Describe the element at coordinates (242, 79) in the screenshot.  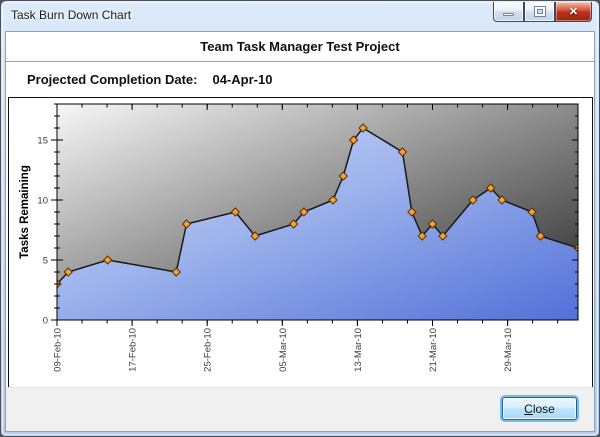
I see `projected-completion-value: 04-Apr-10` at that location.